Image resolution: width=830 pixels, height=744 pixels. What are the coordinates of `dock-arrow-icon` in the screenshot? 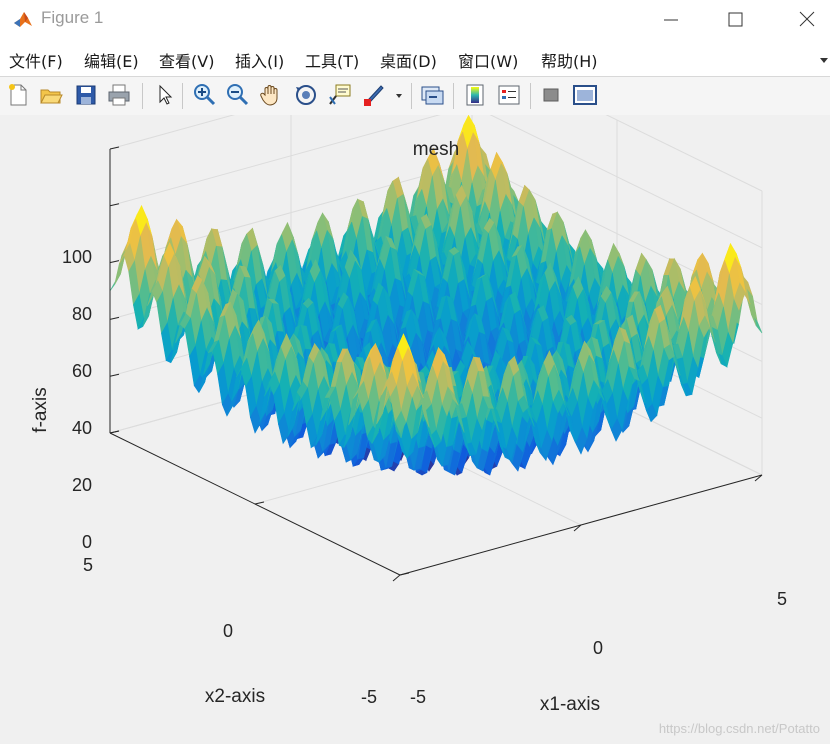 It's located at (824, 59).